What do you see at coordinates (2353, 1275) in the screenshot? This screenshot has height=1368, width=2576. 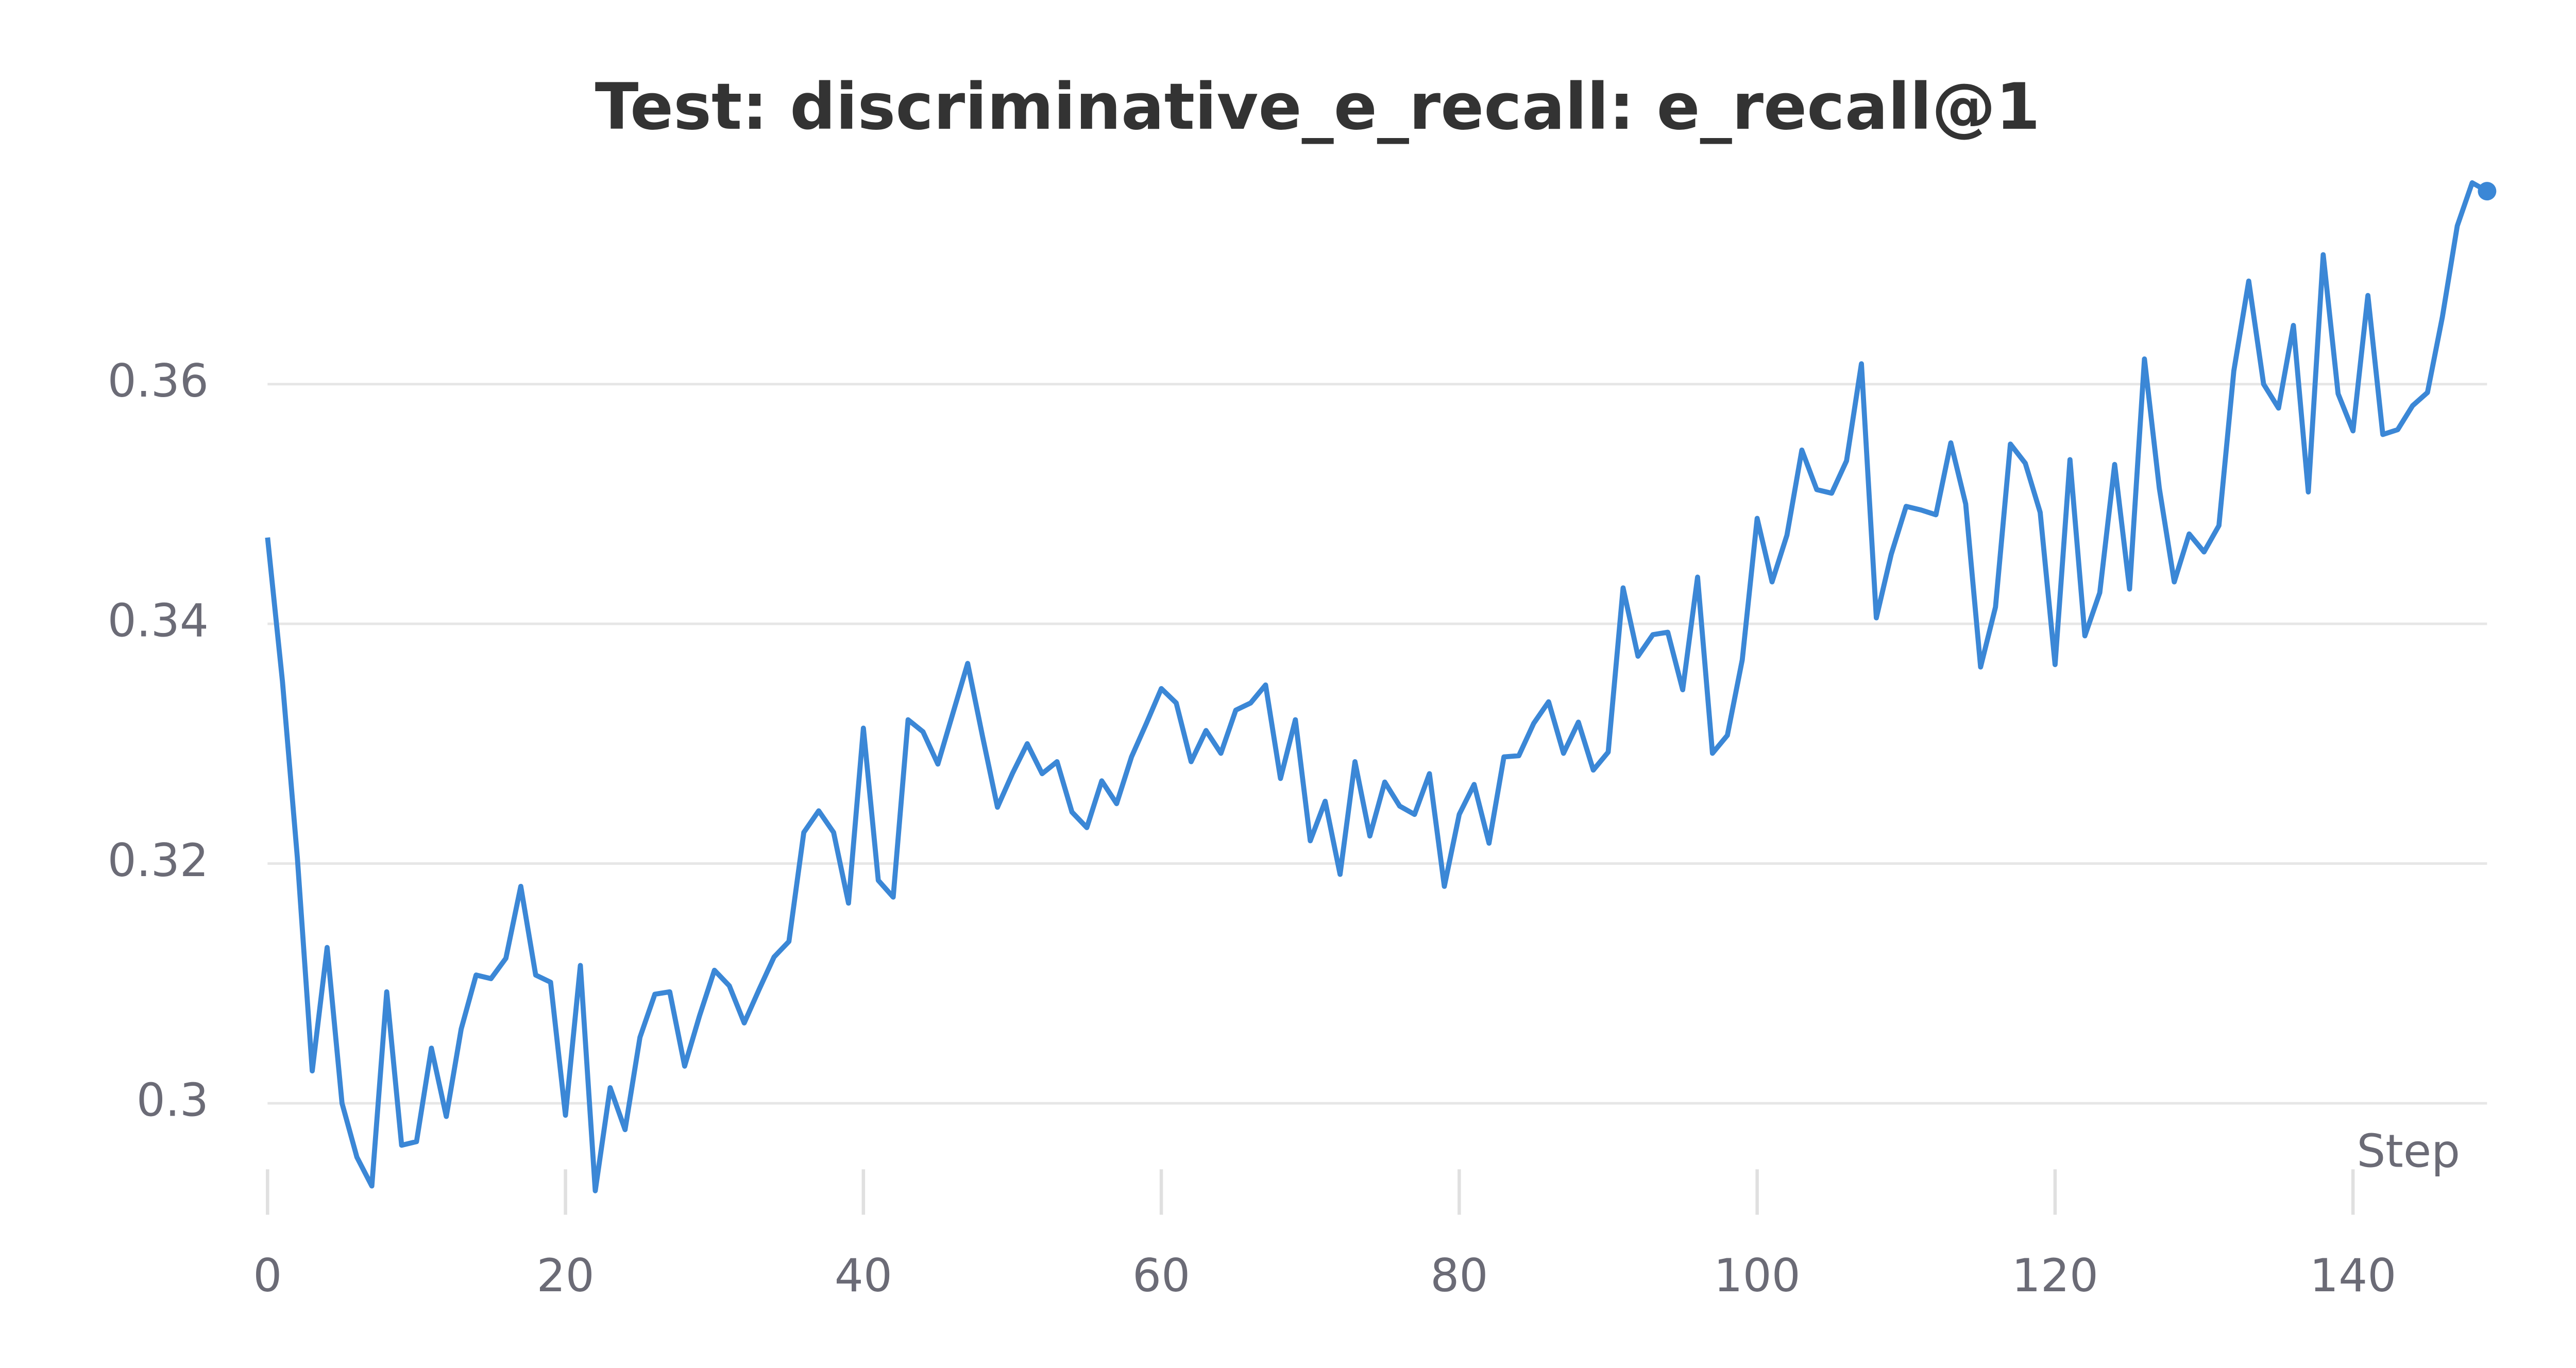 I see `x-tick-label: 140` at bounding box center [2353, 1275].